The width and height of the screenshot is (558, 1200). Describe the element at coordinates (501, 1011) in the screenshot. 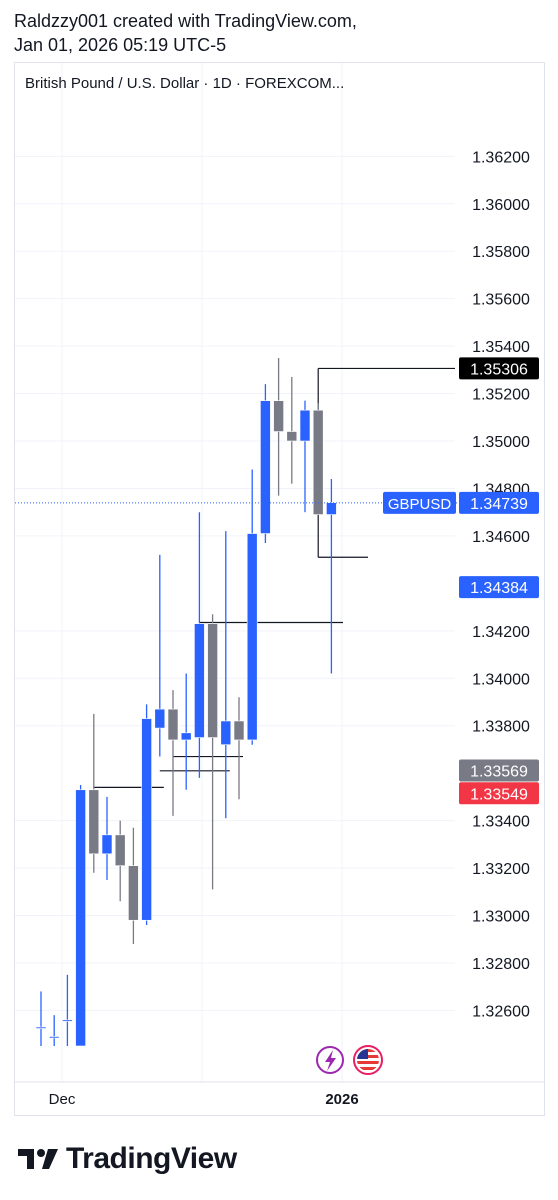

I see `y-tick-label: 1.32600` at that location.